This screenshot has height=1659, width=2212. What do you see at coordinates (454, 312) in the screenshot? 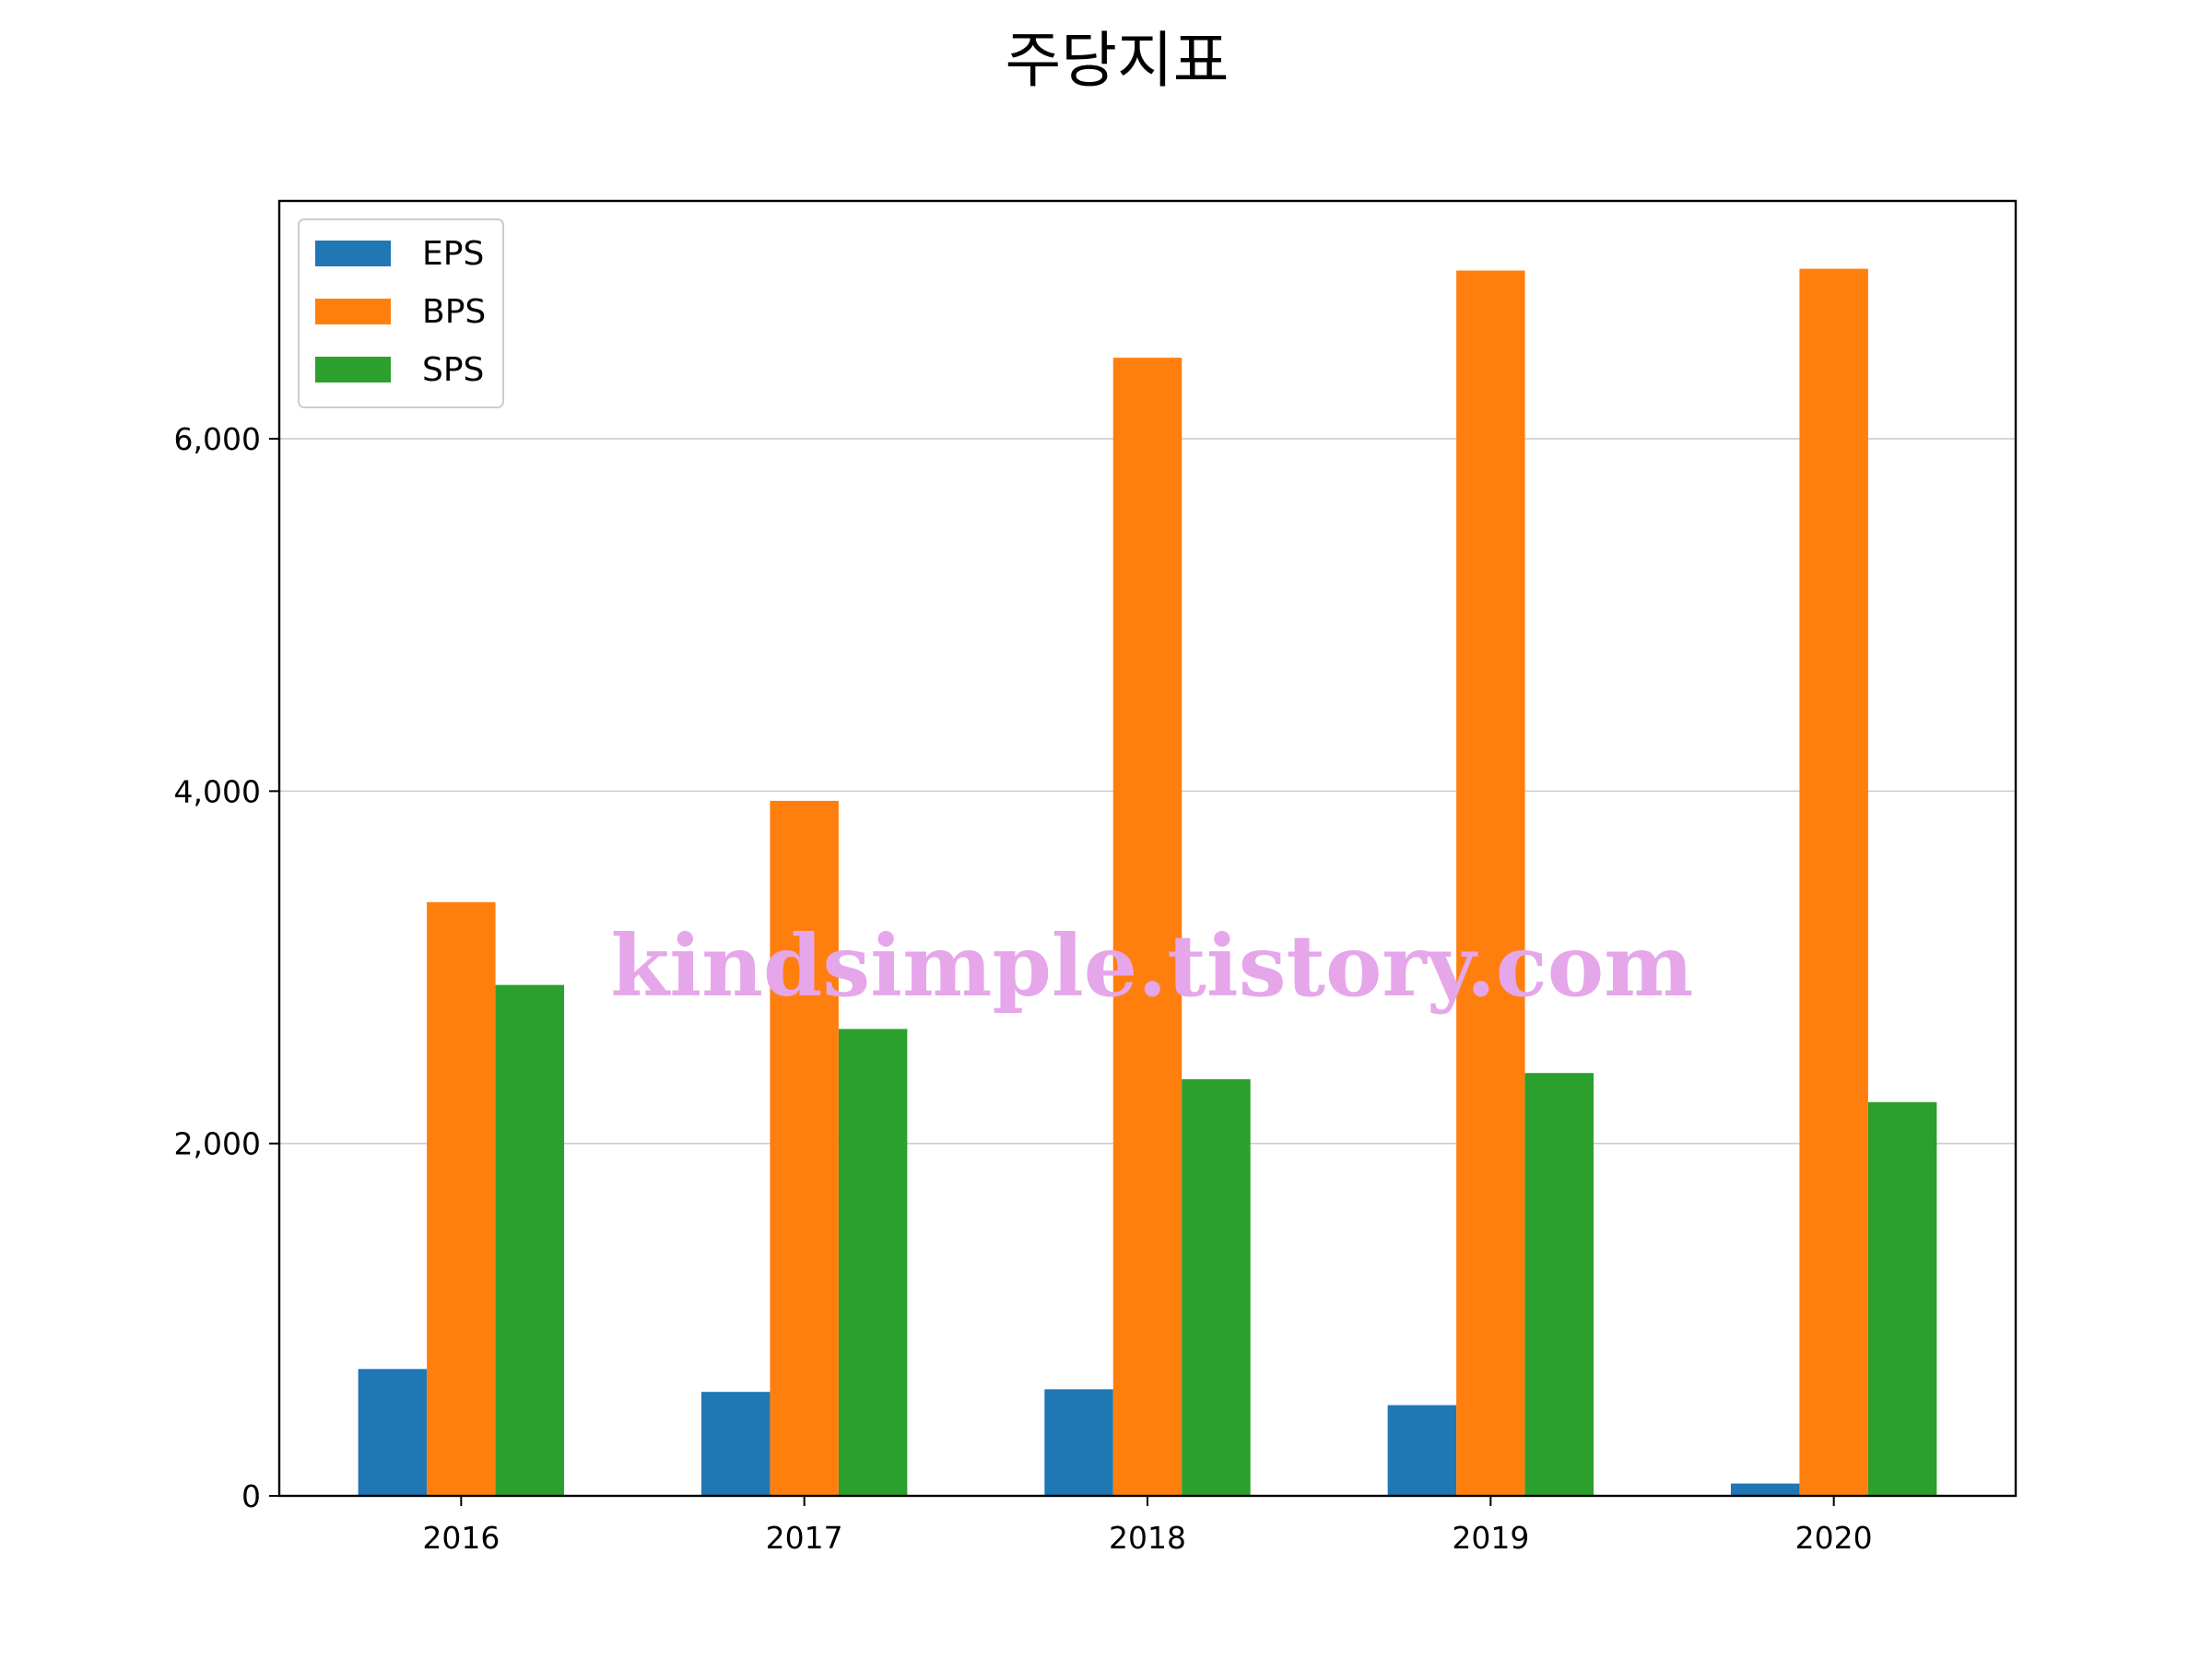
I see `legend-label-bps: BPS` at bounding box center [454, 312].